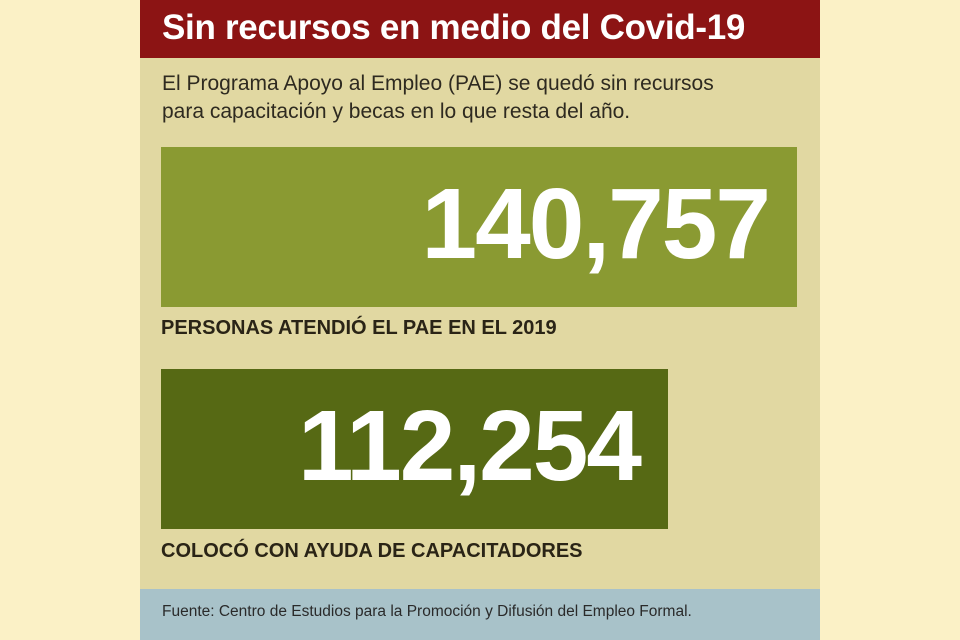 The width and height of the screenshot is (960, 640). I want to click on stat-label-placed: COLOCÓ CON AYUDA DE CAPACITADORES, so click(372, 551).